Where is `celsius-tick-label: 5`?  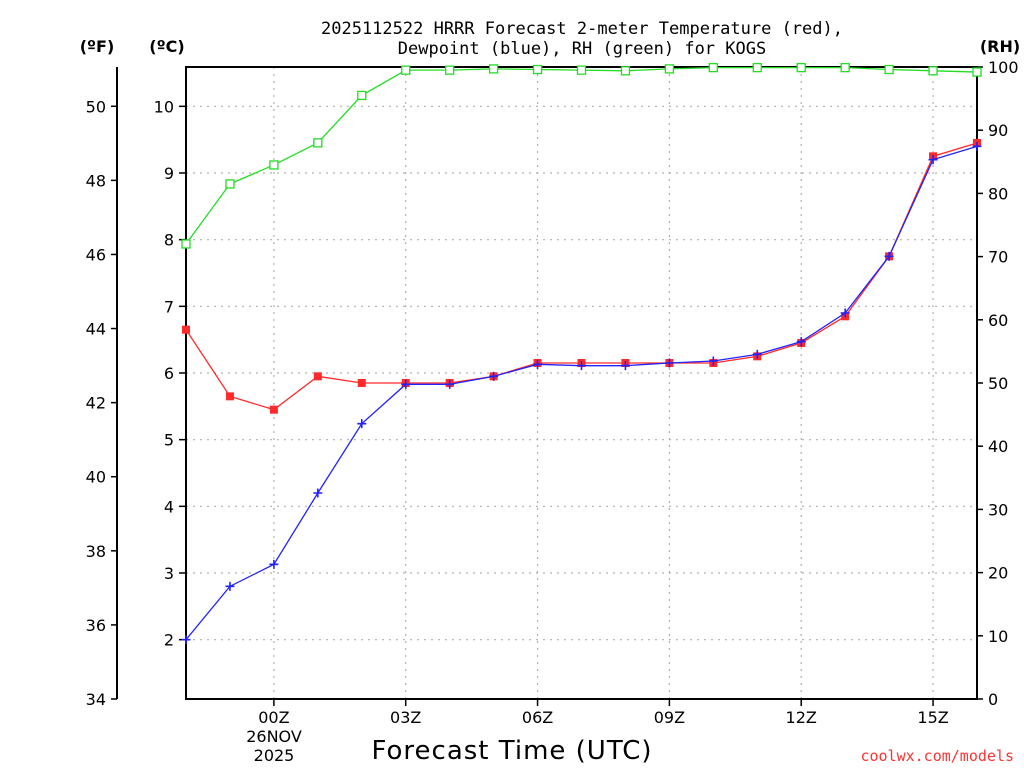
celsius-tick-label: 5 is located at coordinates (169, 440).